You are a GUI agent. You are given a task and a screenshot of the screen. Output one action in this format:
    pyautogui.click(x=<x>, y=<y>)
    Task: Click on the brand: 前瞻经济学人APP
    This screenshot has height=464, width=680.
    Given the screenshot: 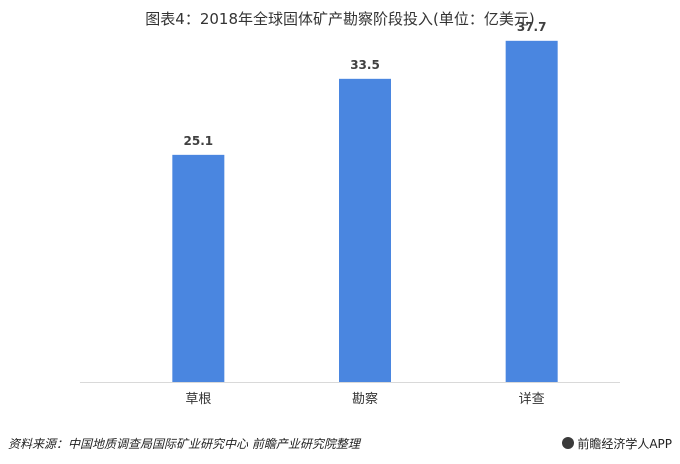 What is the action you would take?
    pyautogui.click(x=617, y=443)
    